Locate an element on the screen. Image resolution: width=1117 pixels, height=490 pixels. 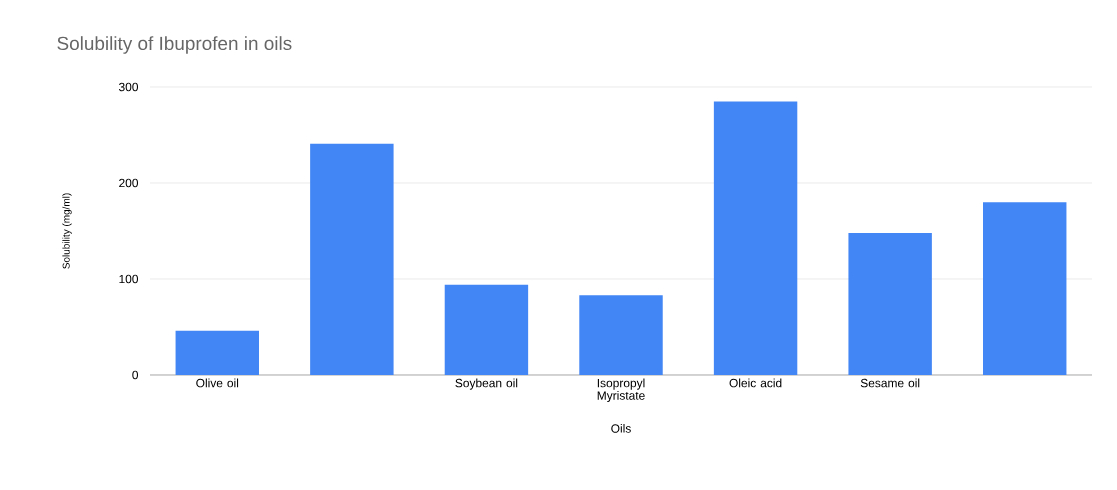
y-axis-title: Solubility (mg/ml) is located at coordinates (67, 231).